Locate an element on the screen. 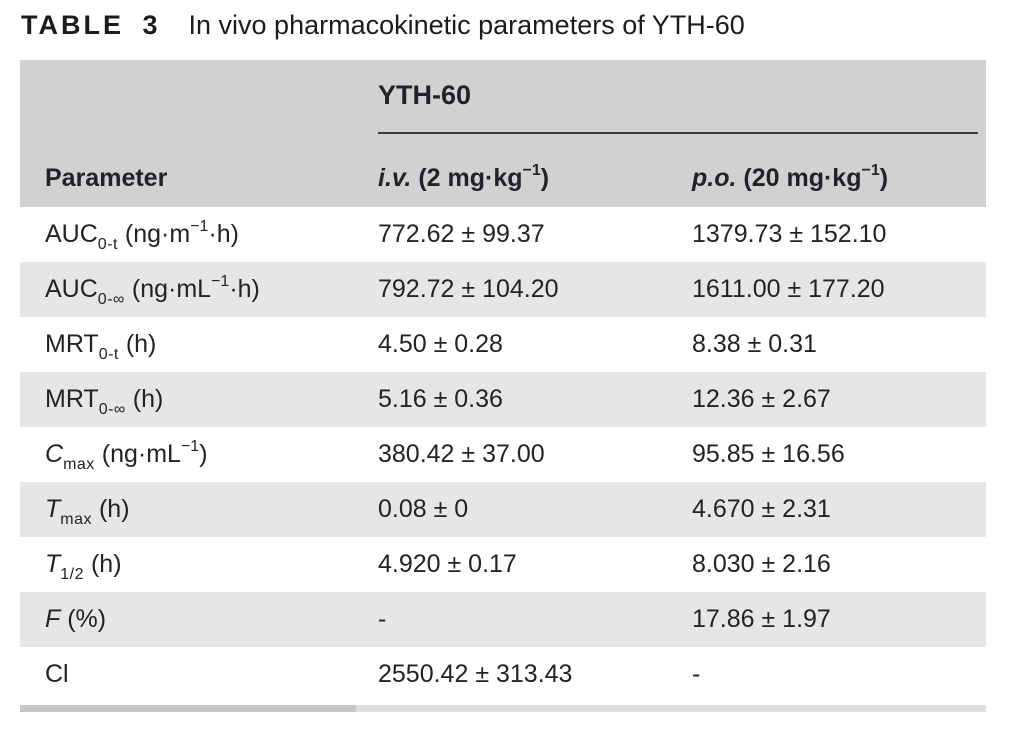 The width and height of the screenshot is (1019, 732). iv-value-cell: 4.50 ± 0.28 is located at coordinates (440, 344).